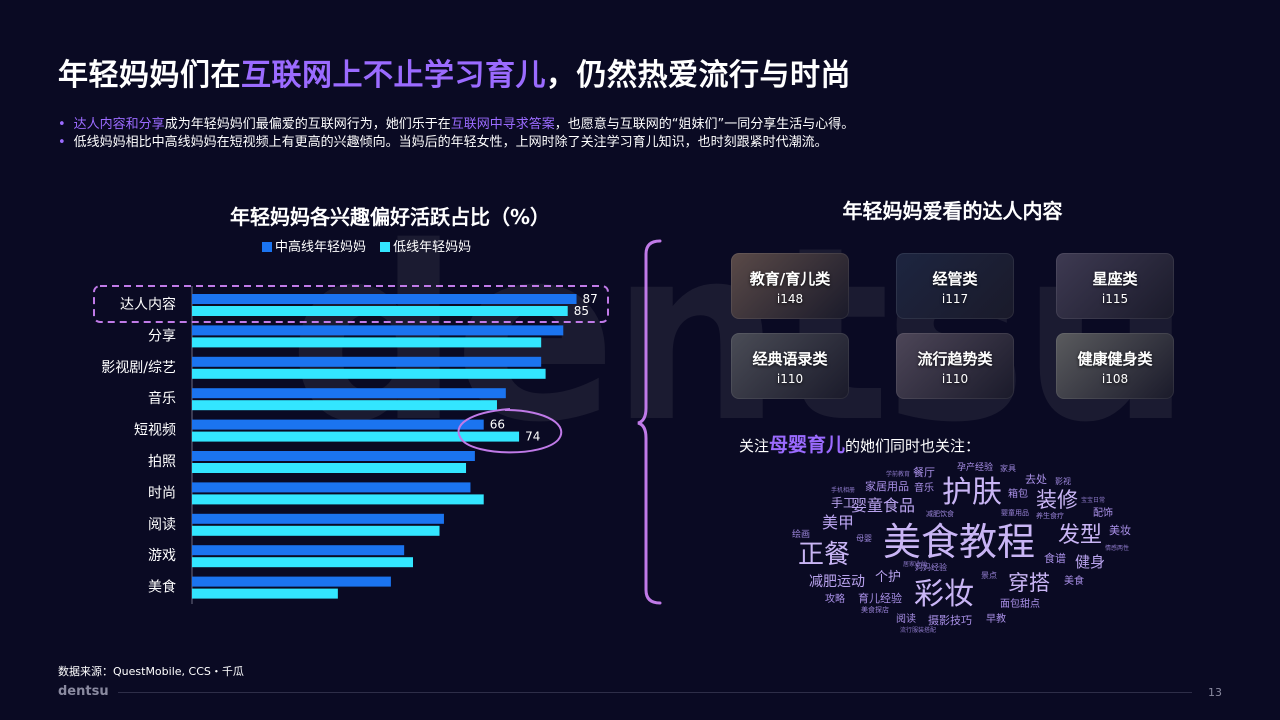  I want to click on card-name: 经典语录类, so click(790, 359).